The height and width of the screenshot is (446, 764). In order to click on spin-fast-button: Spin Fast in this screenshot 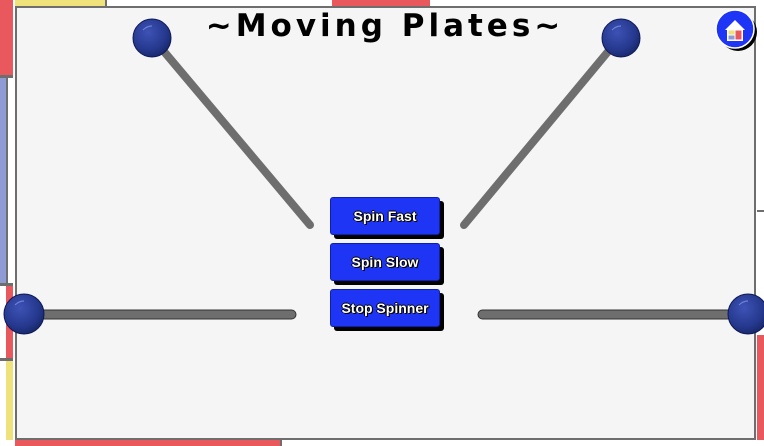, I will do `click(385, 216)`.